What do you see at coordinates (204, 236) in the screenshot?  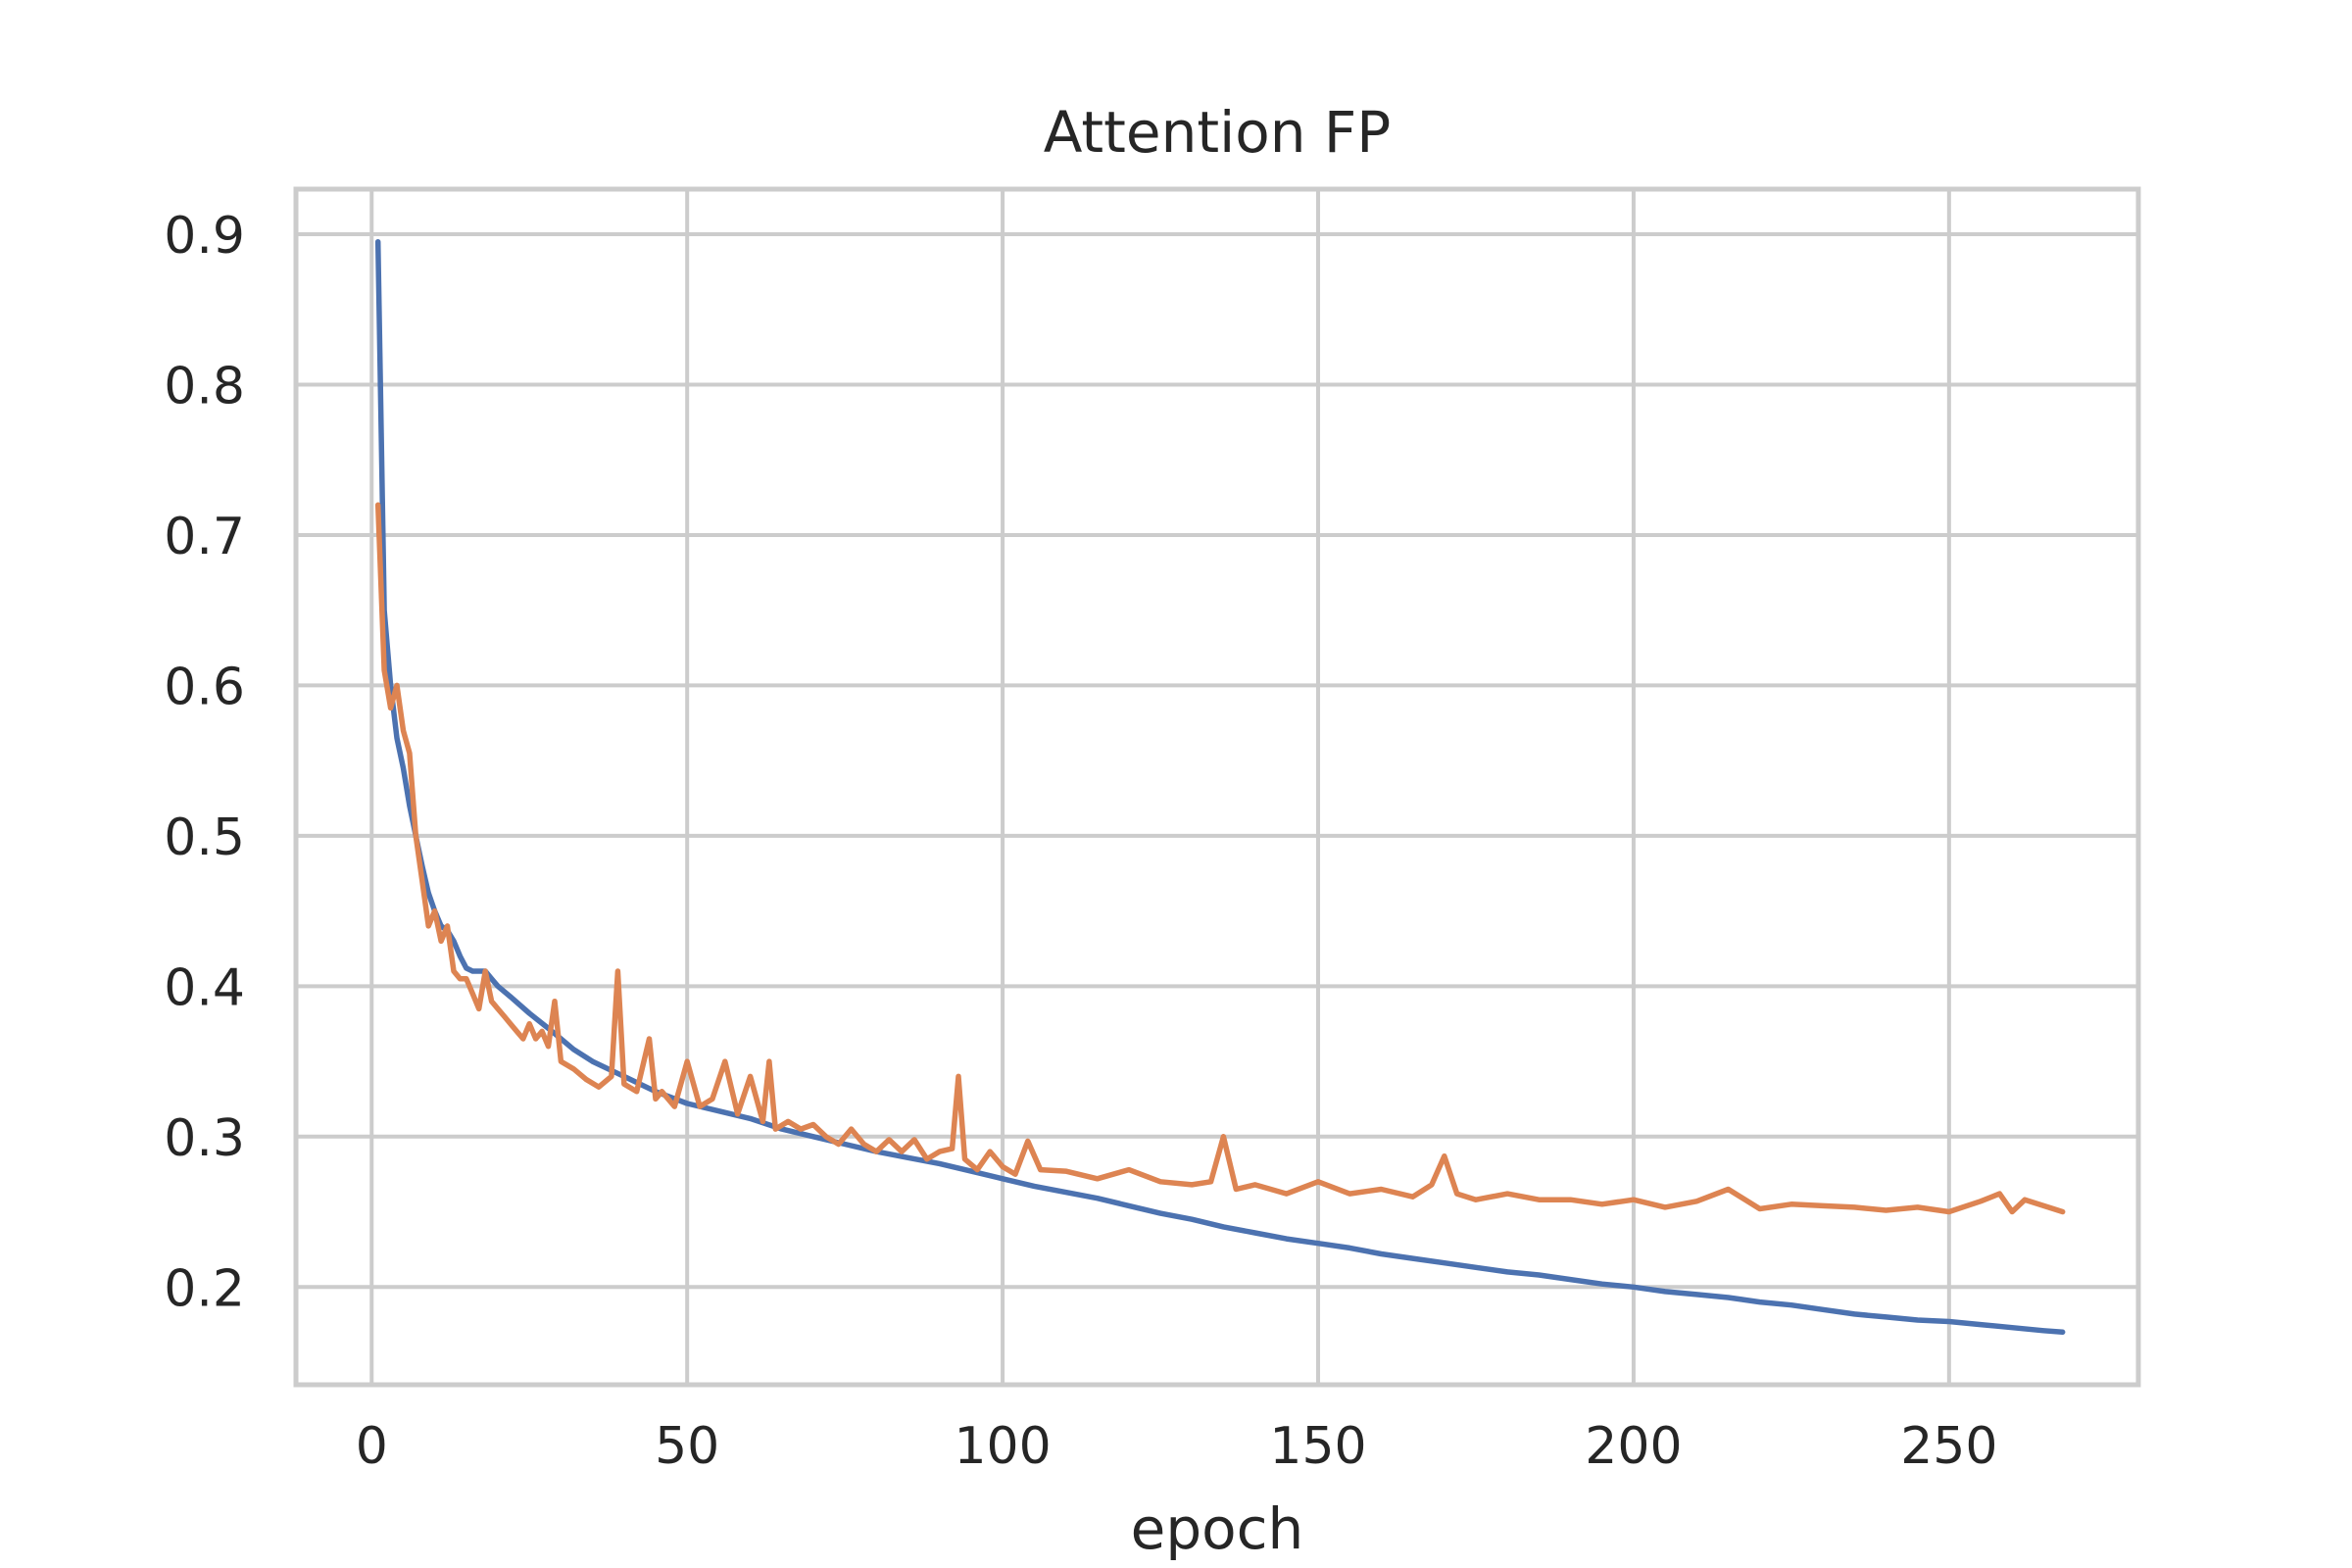 I see `y-tick-label: 0.9` at bounding box center [204, 236].